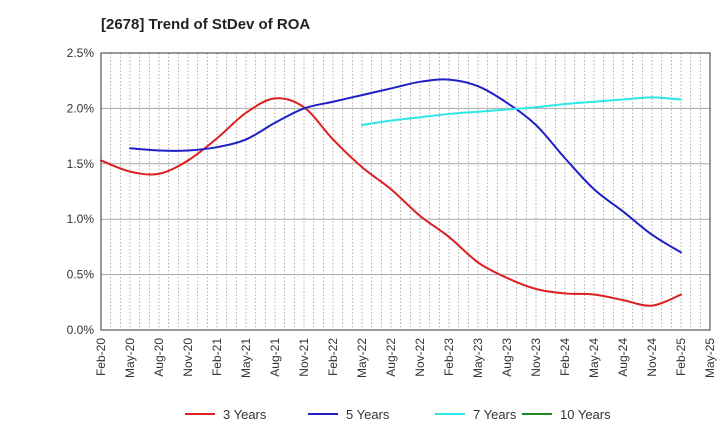 This screenshot has width=720, height=445. I want to click on legend-label: 7 Years, so click(495, 414).